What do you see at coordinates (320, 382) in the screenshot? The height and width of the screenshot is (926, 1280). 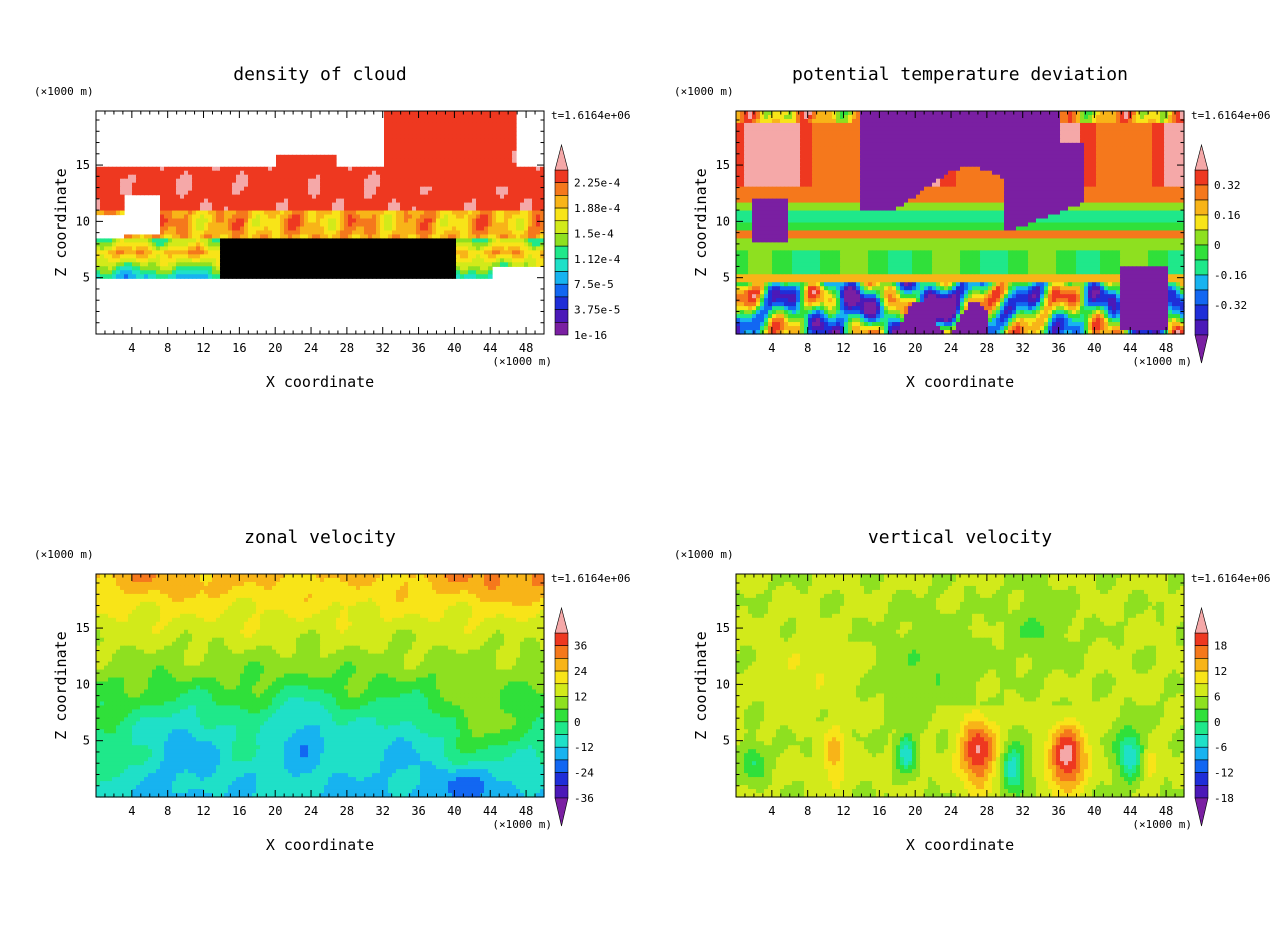 I see `x-axis-label: X coordinate` at bounding box center [320, 382].